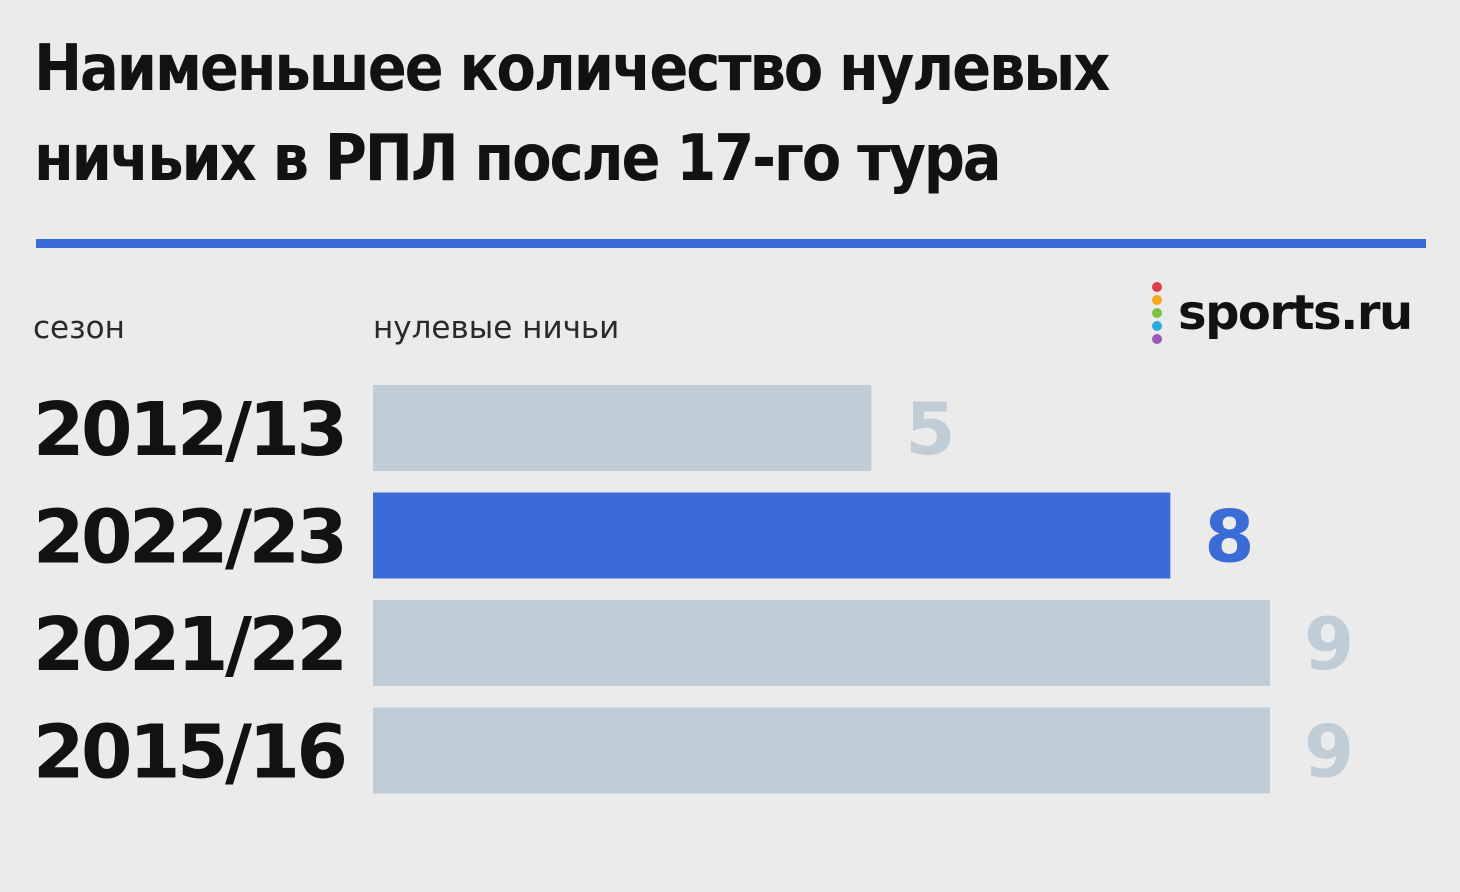  Describe the element at coordinates (731, 243) in the screenshot. I see `title-divider` at that location.